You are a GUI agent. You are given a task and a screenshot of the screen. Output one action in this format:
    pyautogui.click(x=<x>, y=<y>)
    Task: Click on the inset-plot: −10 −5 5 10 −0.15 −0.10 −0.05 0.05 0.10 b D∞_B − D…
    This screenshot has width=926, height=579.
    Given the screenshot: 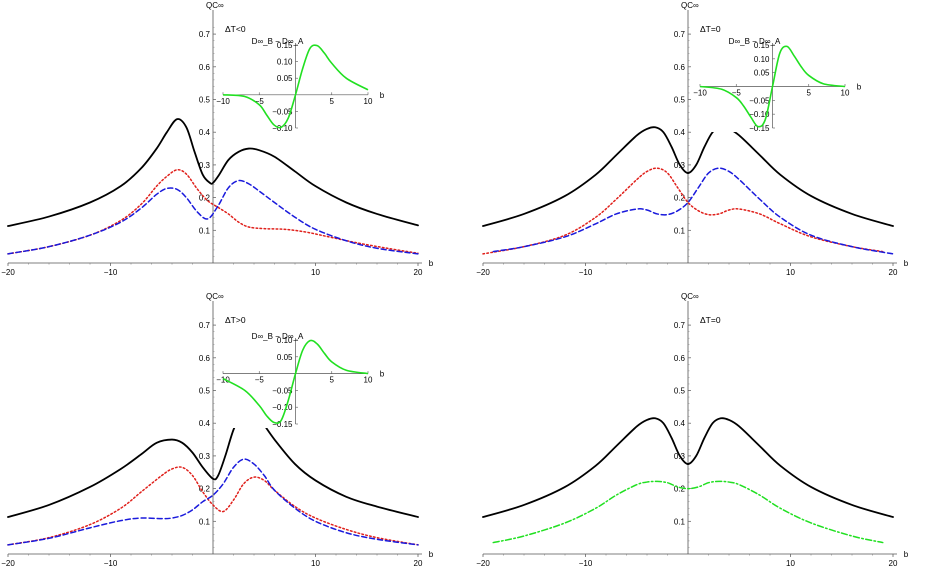 What is the action you would take?
    pyautogui.click(x=301, y=380)
    